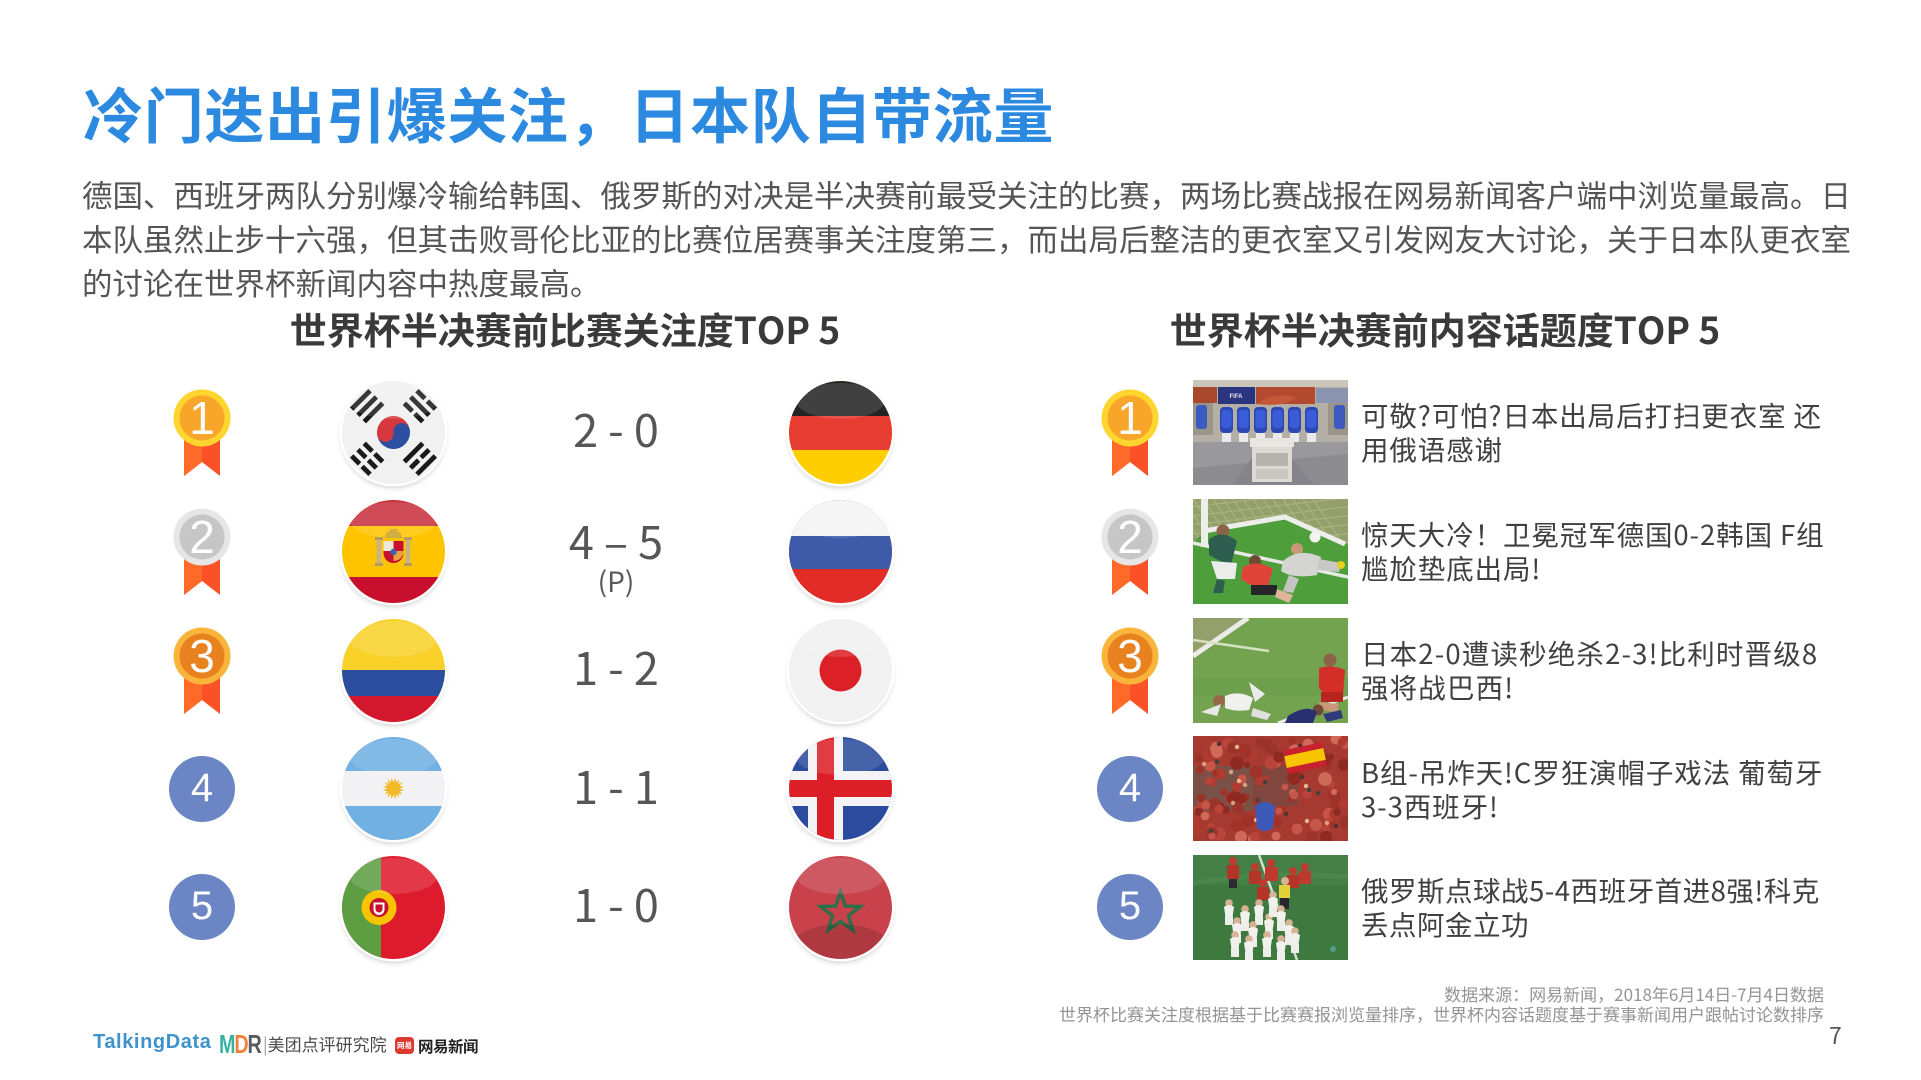 This screenshot has height=1080, width=1921. I want to click on svg-text: FIFA, so click(1237, 397).